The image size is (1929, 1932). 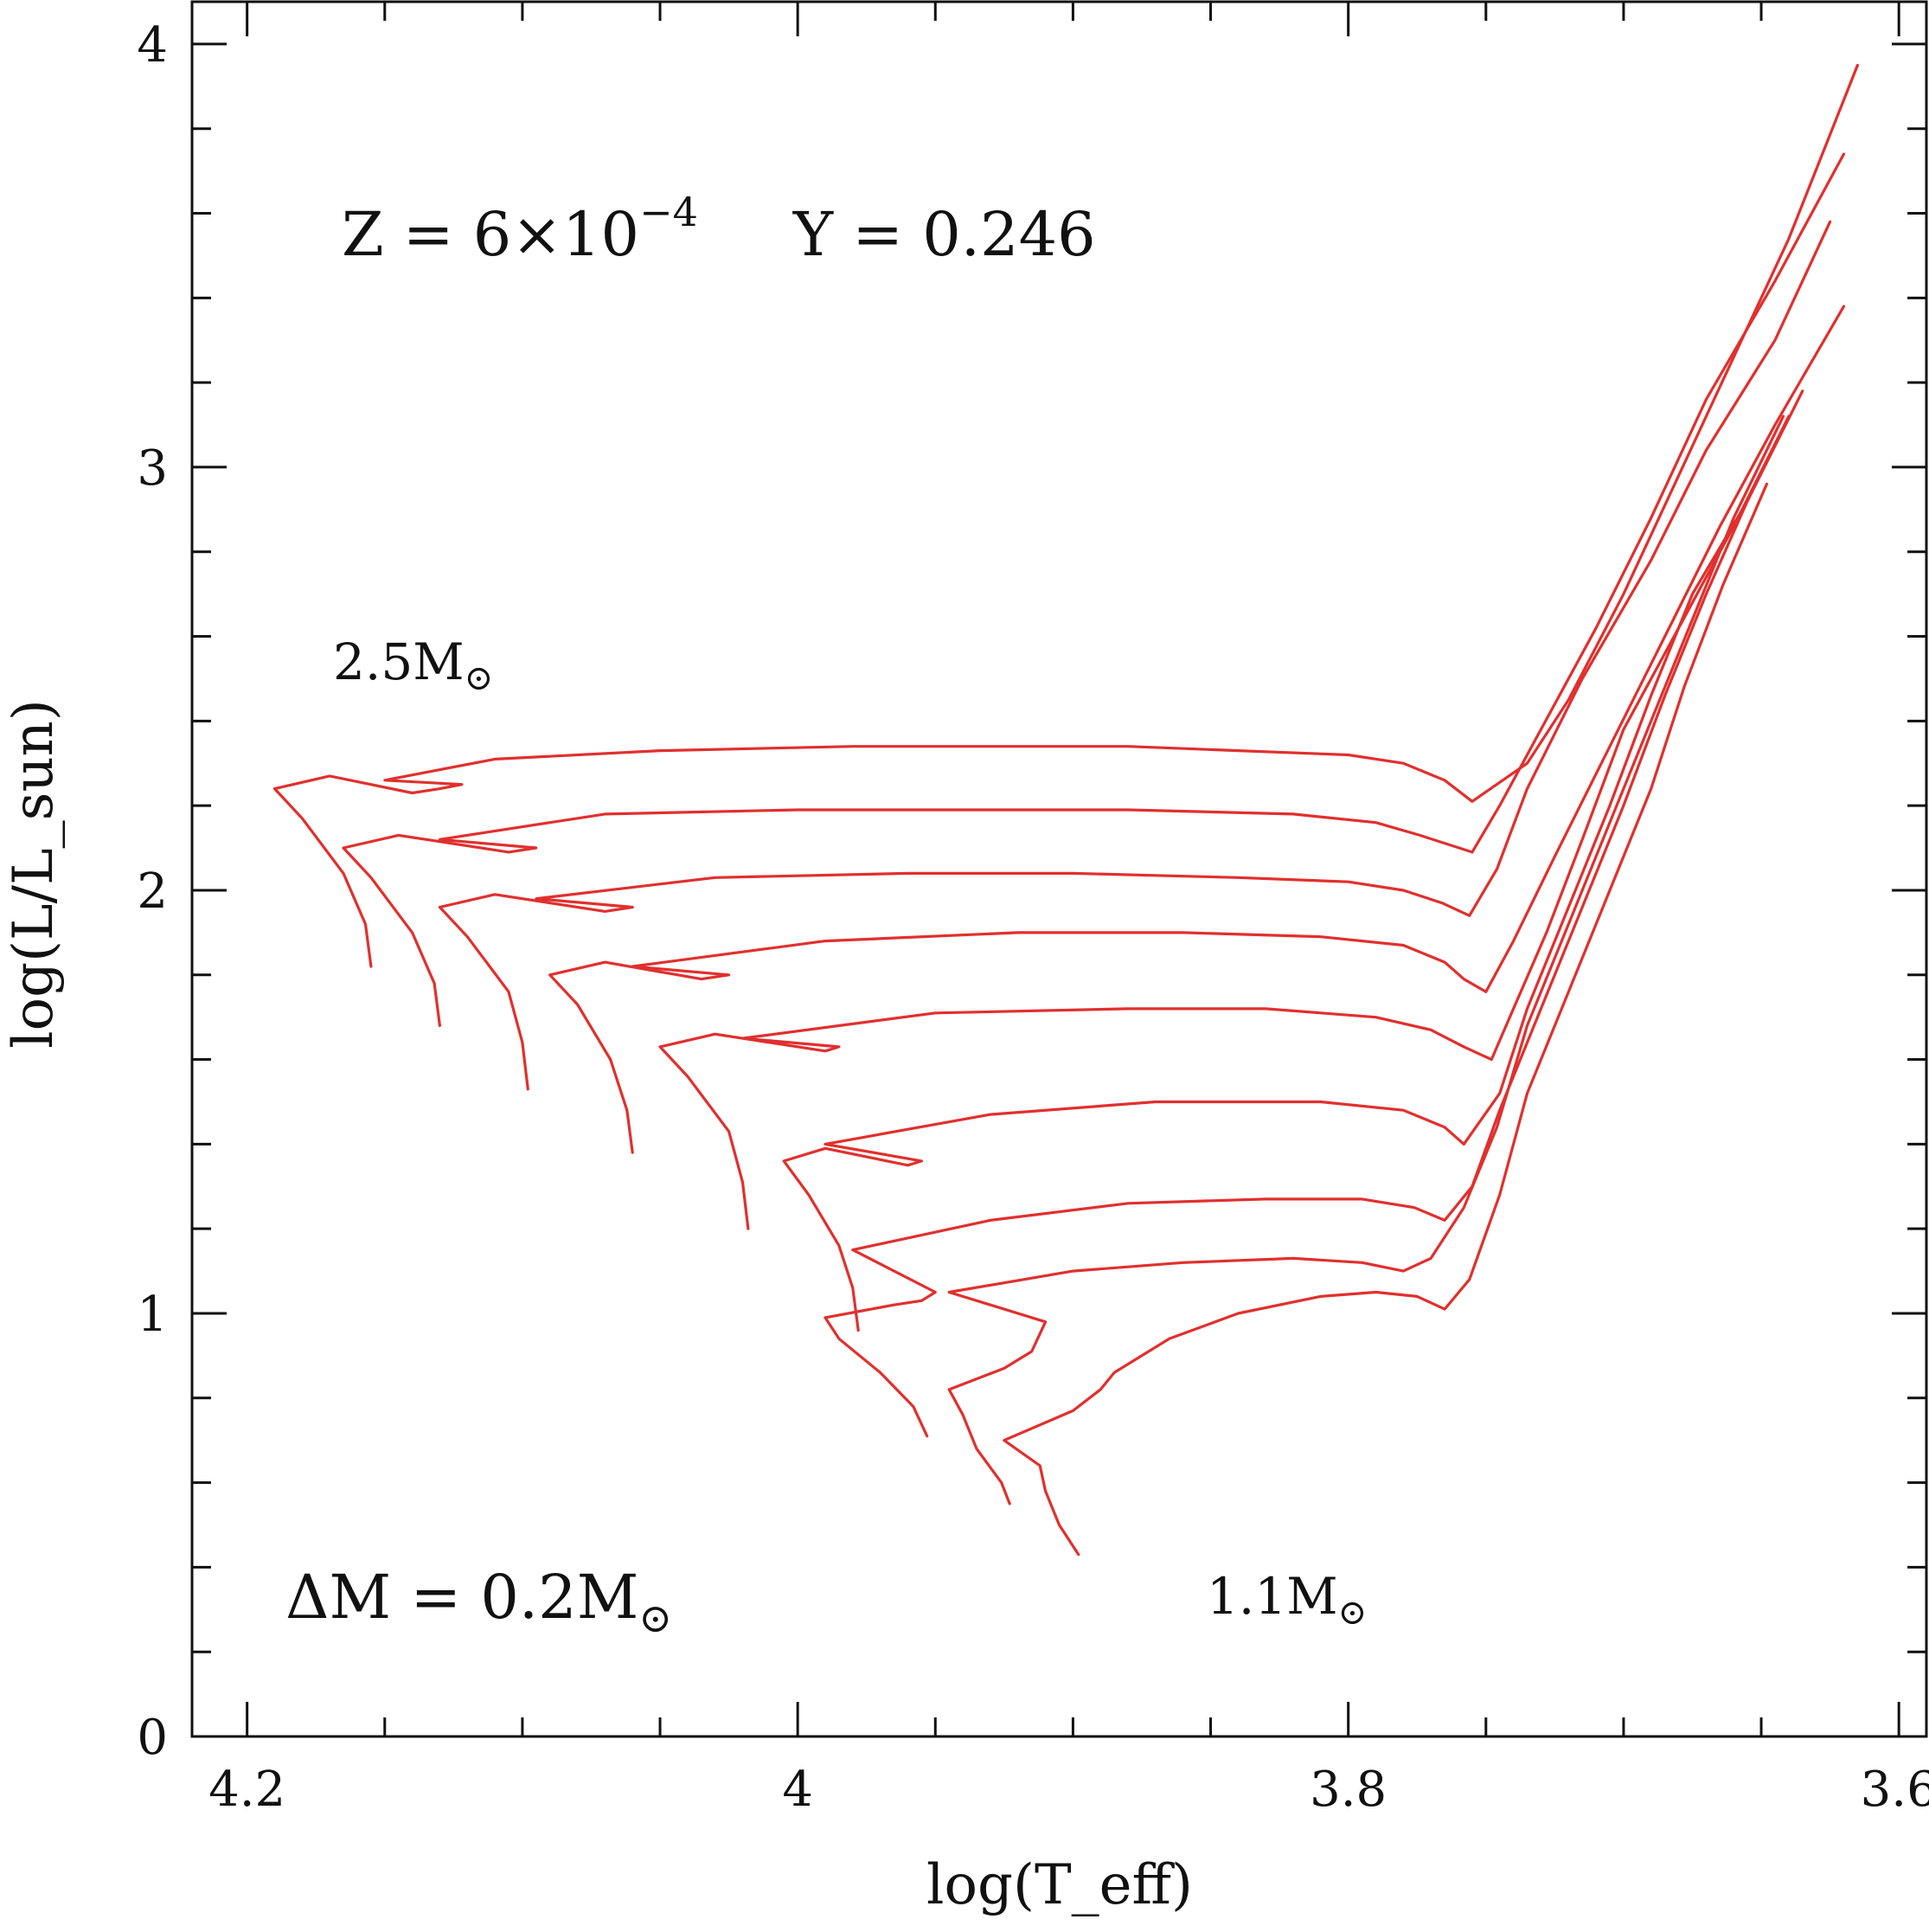 I want to click on bottom-mass-text: 1.1M, so click(x=1272, y=1596).